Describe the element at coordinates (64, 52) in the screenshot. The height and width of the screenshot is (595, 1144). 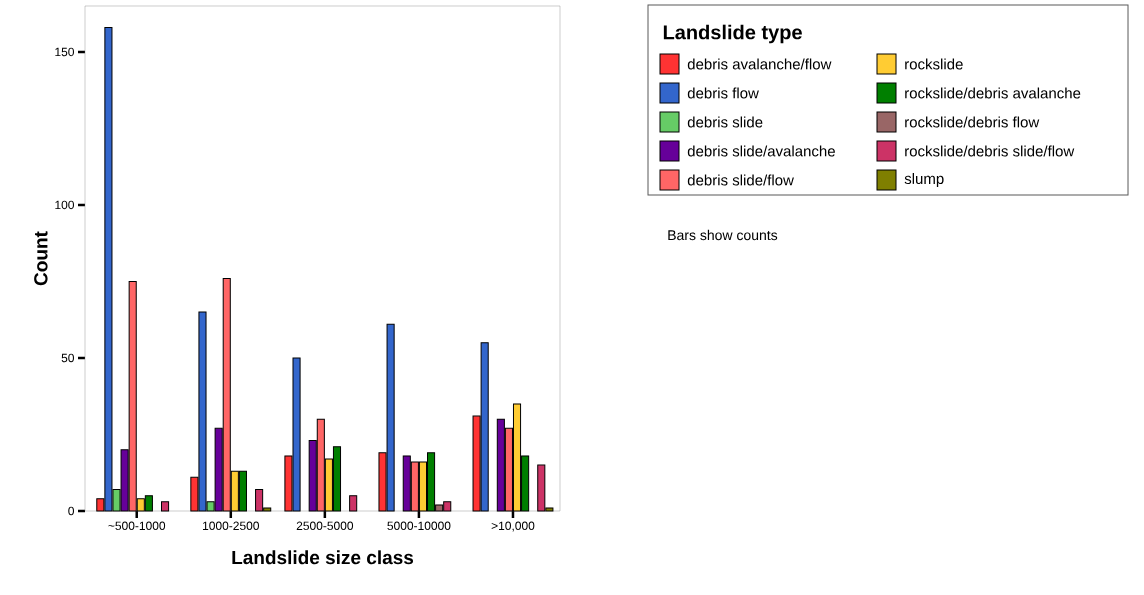
I see `y-tick-label: 150` at that location.